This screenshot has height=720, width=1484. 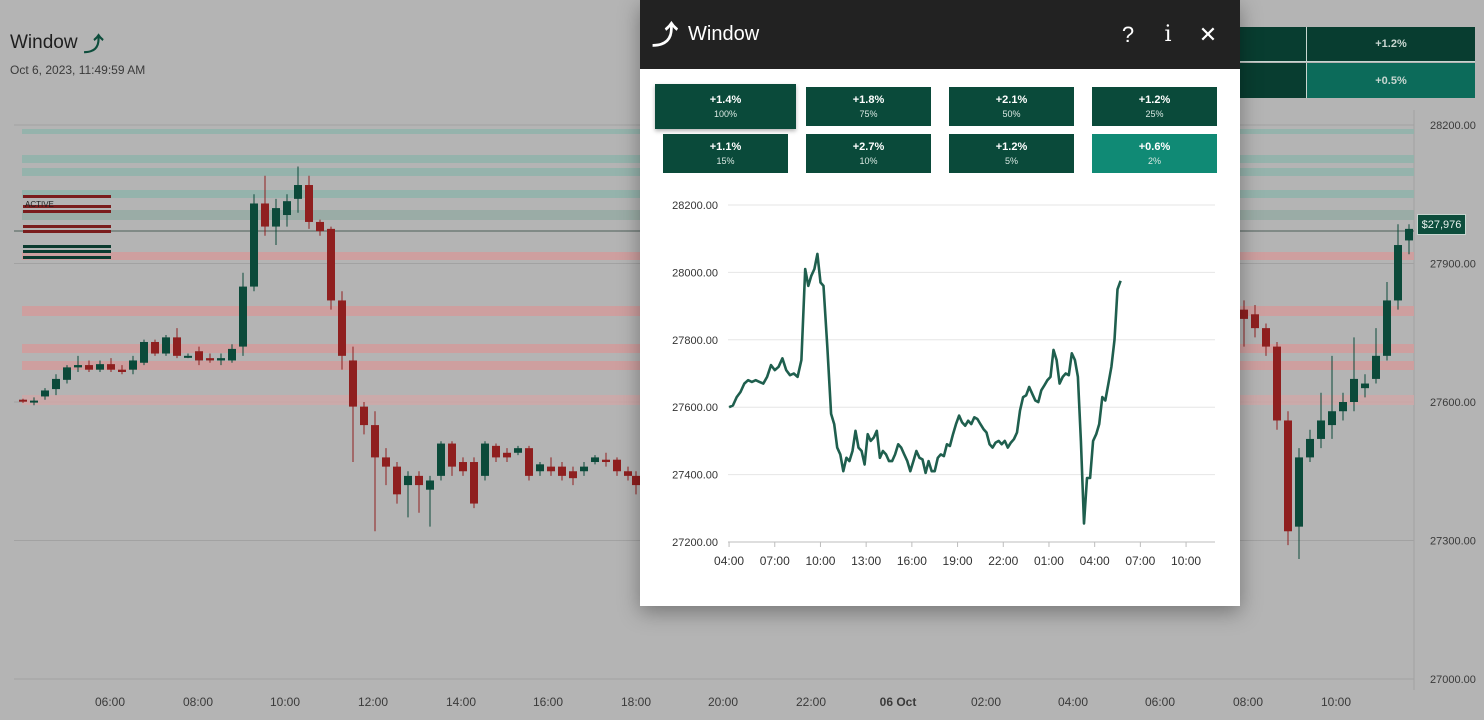 What do you see at coordinates (1011, 161) in the screenshot?
I see `tile-window-label: 5%` at bounding box center [1011, 161].